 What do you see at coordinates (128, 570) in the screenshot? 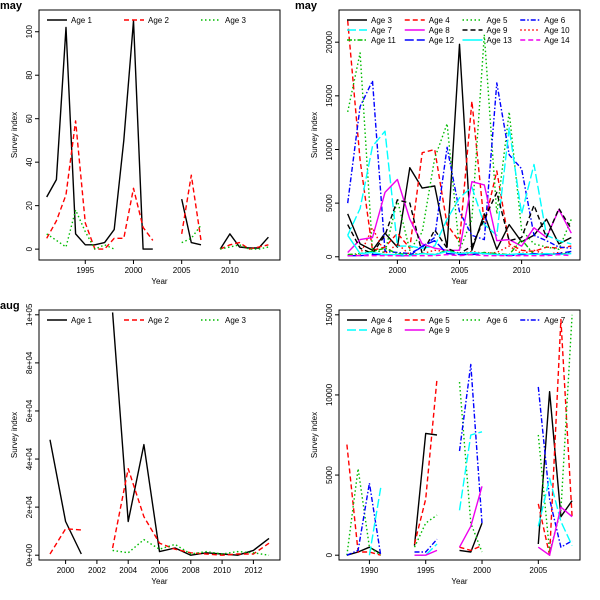
I see `x-tick-label: 2004` at bounding box center [128, 570].